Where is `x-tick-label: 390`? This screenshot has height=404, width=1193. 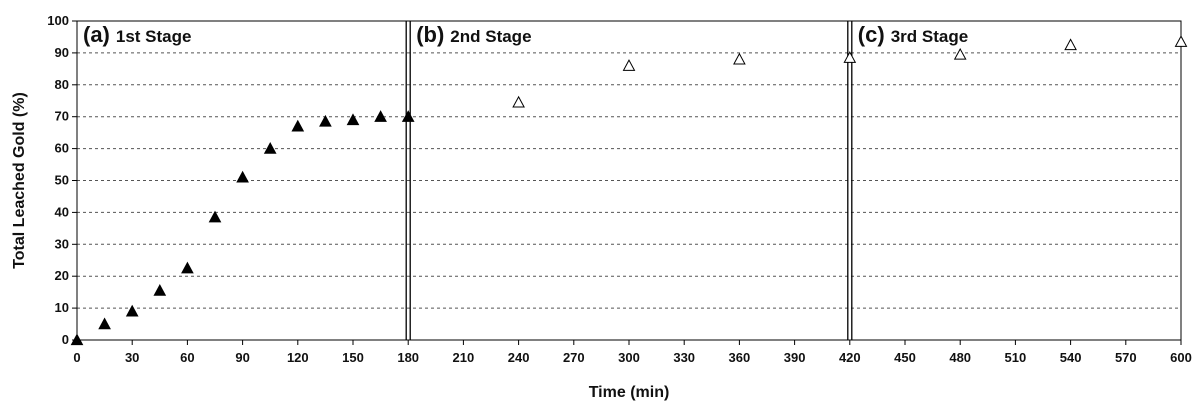 x-tick-label: 390 is located at coordinates (795, 357).